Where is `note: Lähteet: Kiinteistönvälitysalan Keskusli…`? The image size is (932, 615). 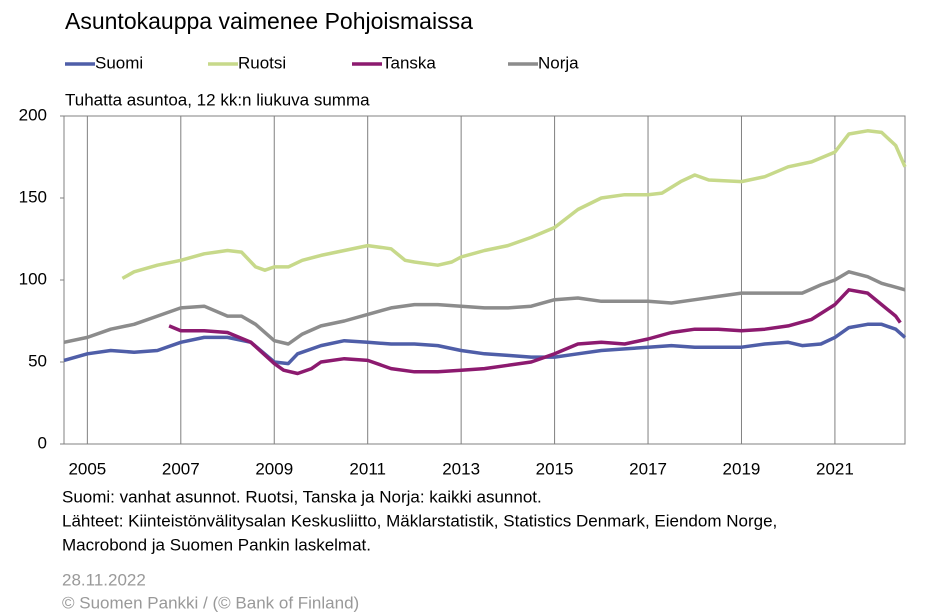
note: Lähteet: Kiinteistönvälitysalan Keskusli… is located at coordinates (419, 520).